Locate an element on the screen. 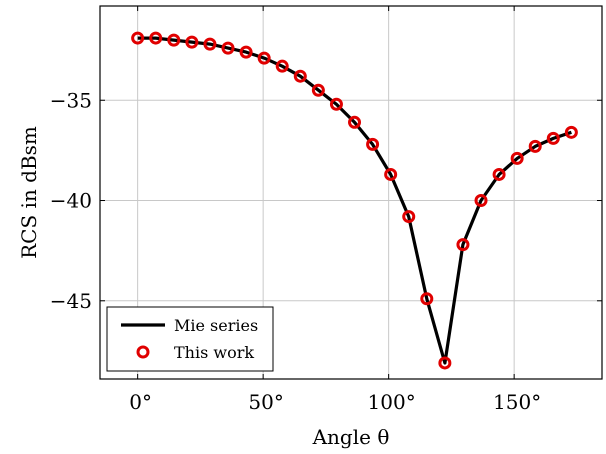  legend-label-this-work: This work is located at coordinates (214, 352).